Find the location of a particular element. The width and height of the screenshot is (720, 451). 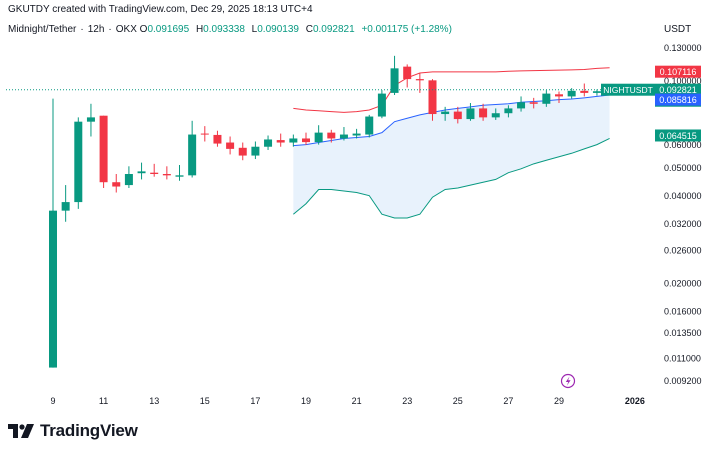

legend-symbol: Midnight/Tether is located at coordinates (42, 29).